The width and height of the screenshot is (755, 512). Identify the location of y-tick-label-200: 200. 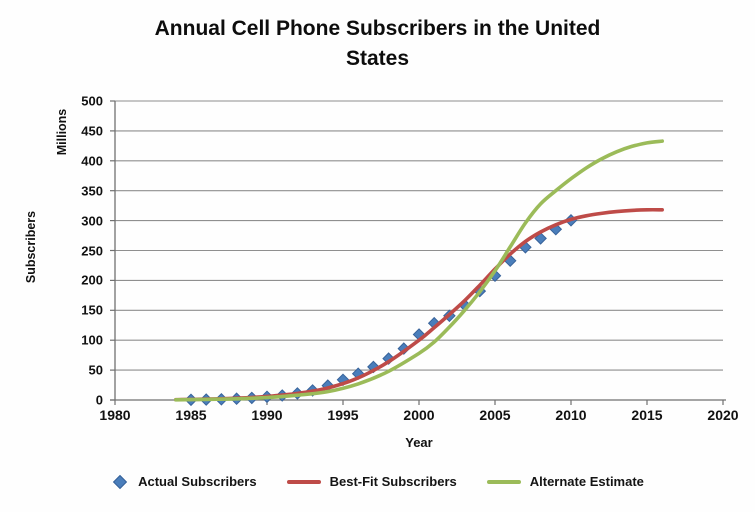
(92, 280).